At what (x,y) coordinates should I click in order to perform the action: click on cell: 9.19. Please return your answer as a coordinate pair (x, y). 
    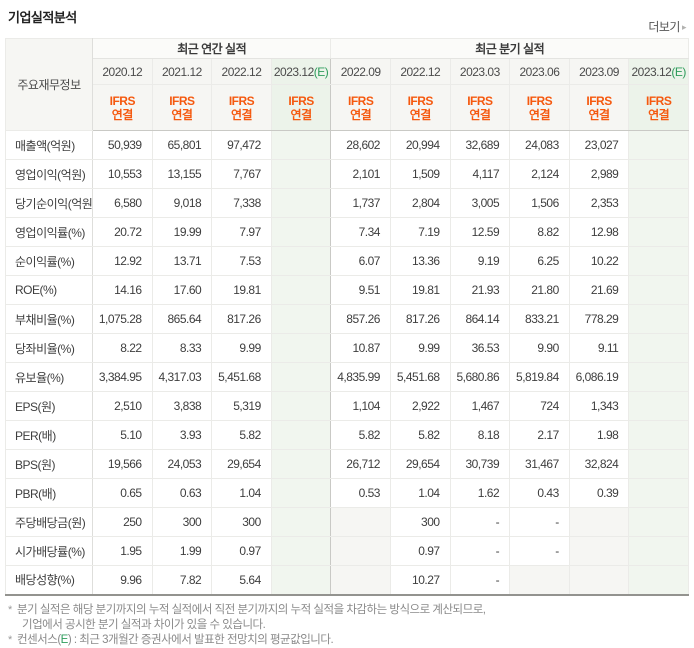
    Looking at the image, I should click on (480, 261).